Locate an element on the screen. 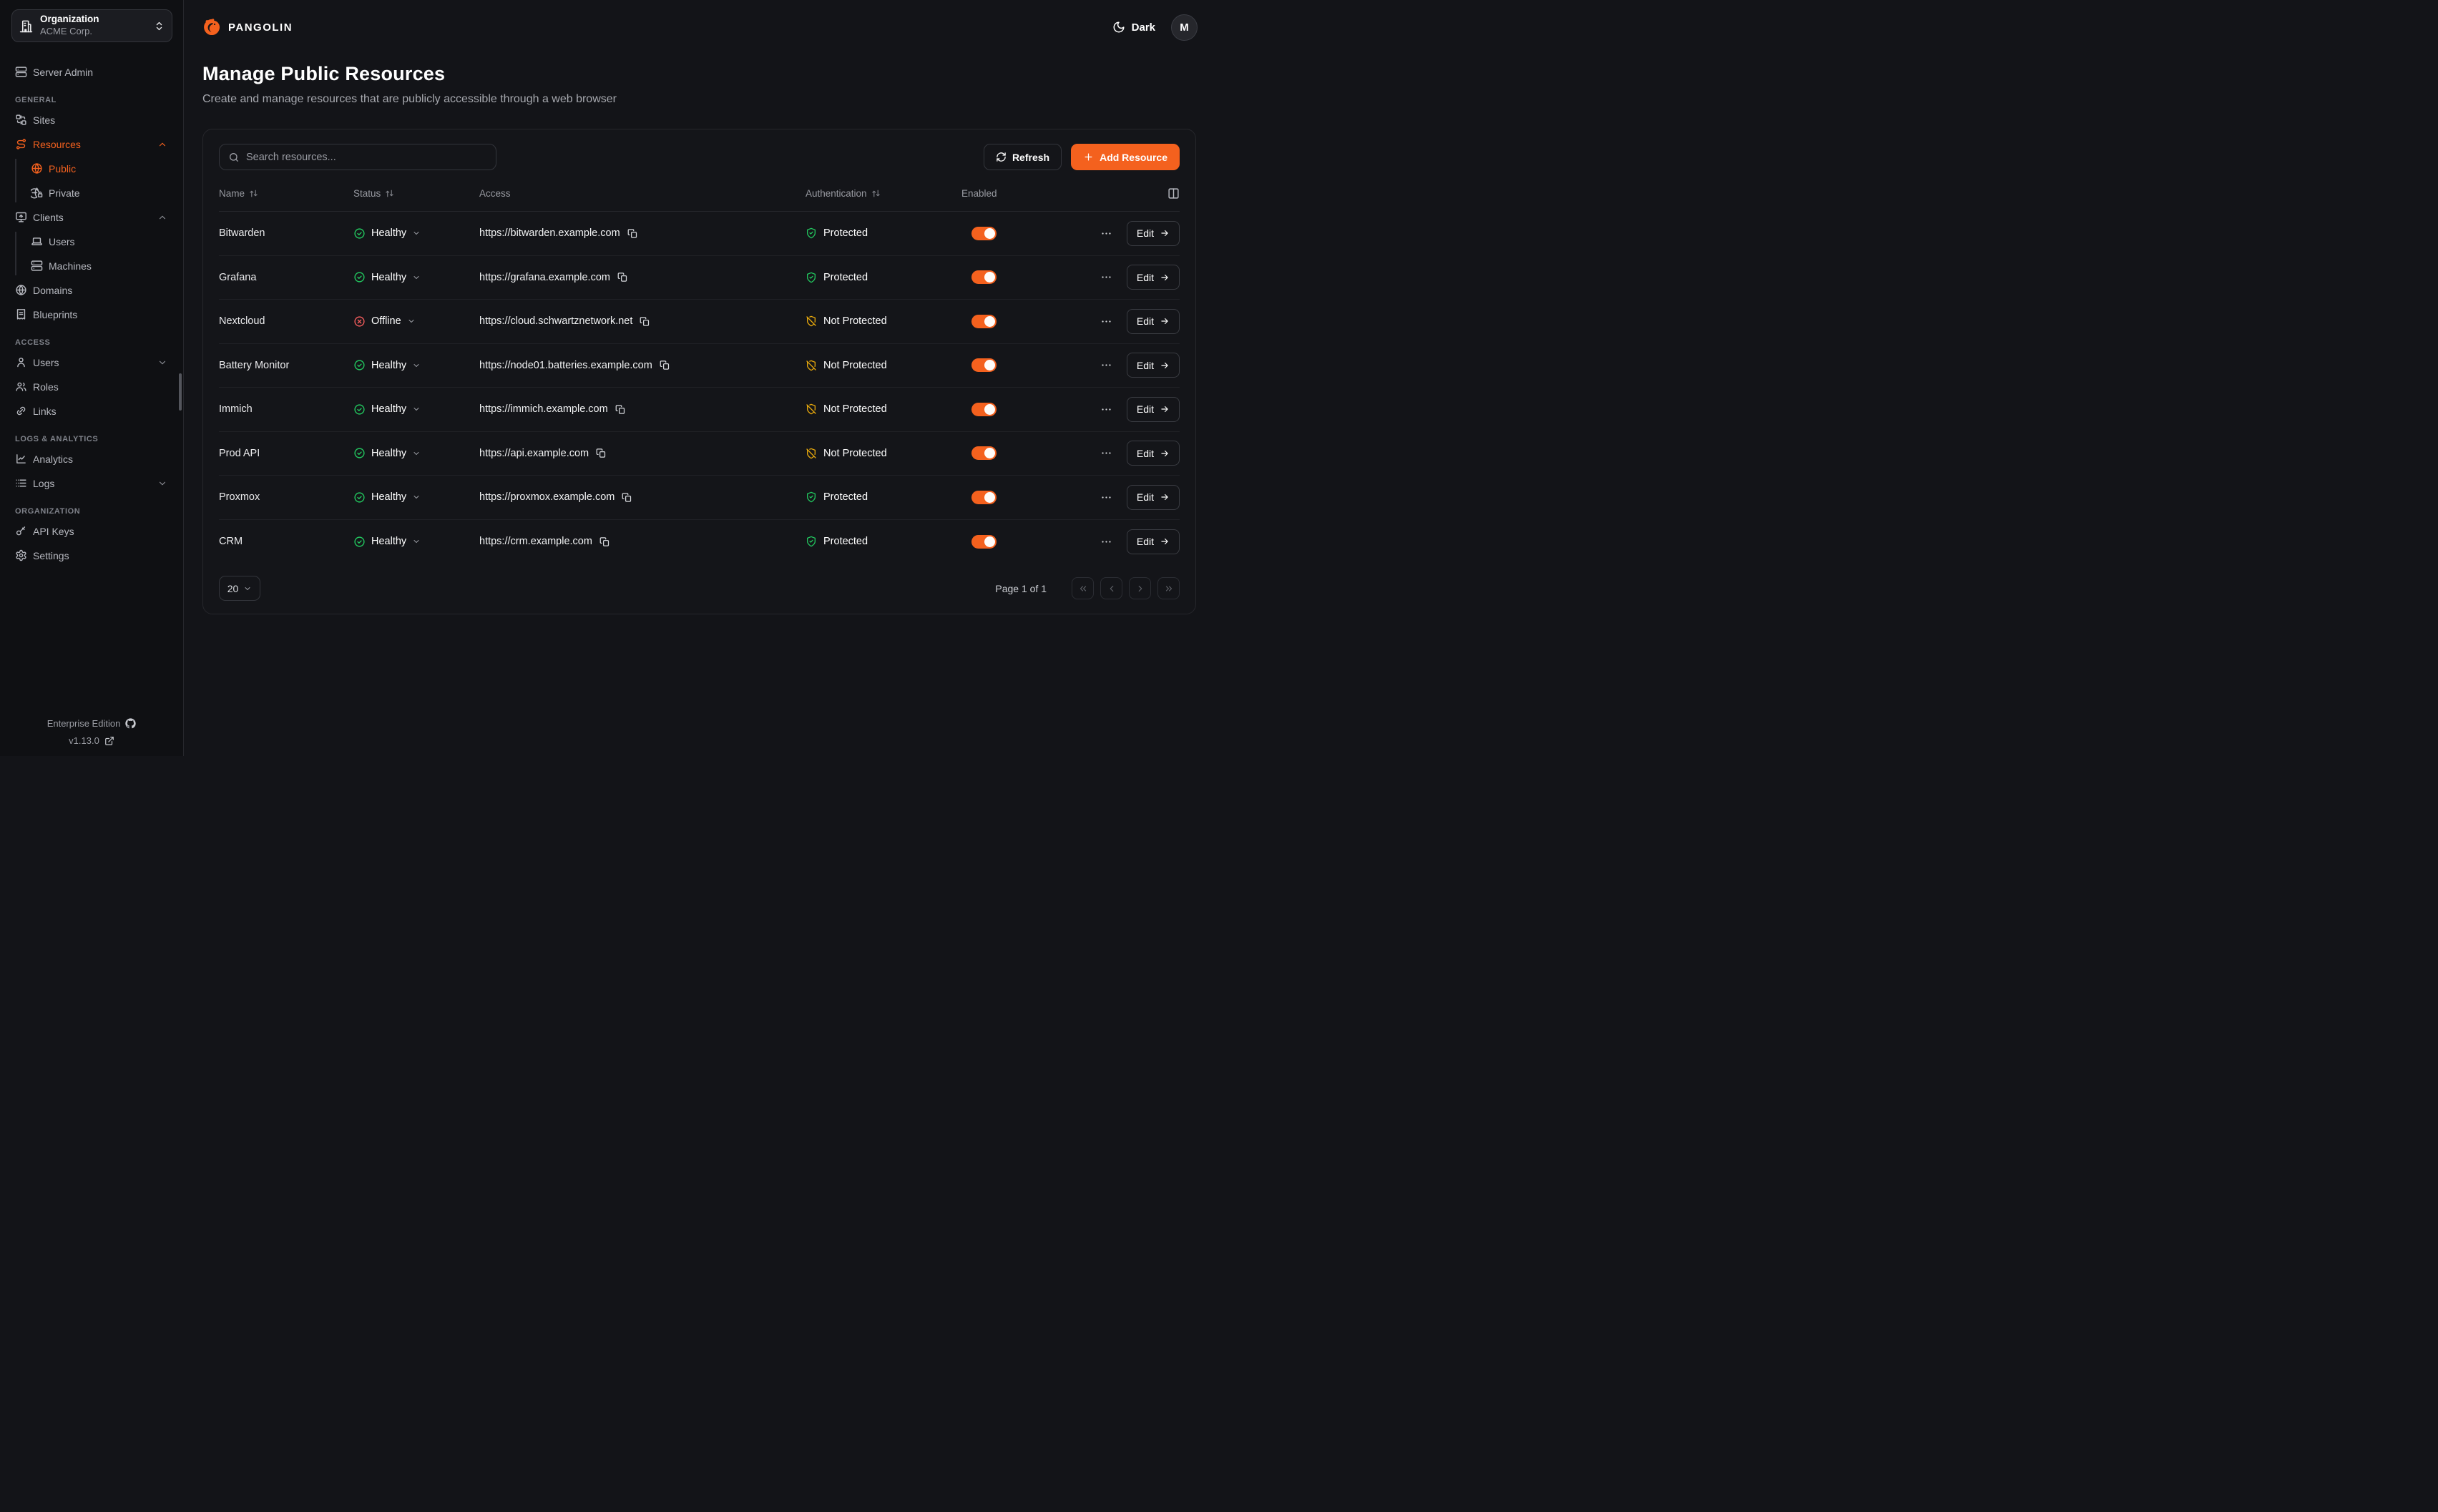 Image resolution: width=2438 pixels, height=1512 pixels. sidebar-item-api-keys: API Keys is located at coordinates (88, 531).